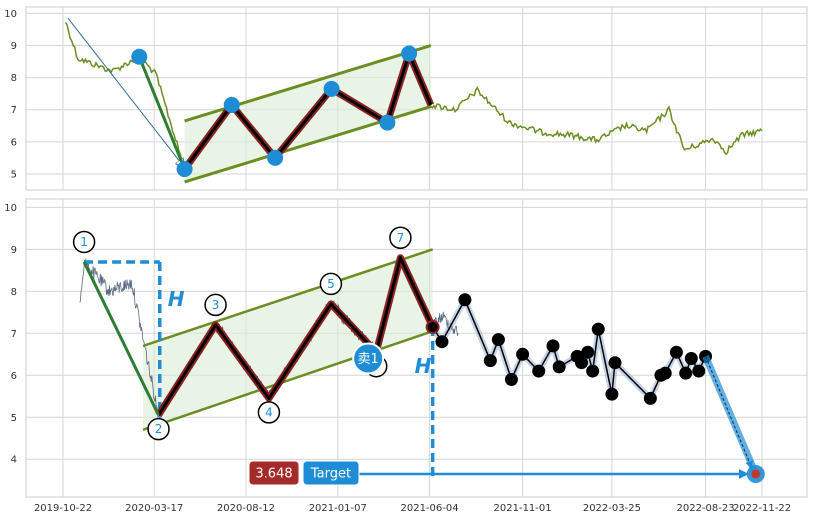  I want to click on target-label-text: Target, so click(330, 474).